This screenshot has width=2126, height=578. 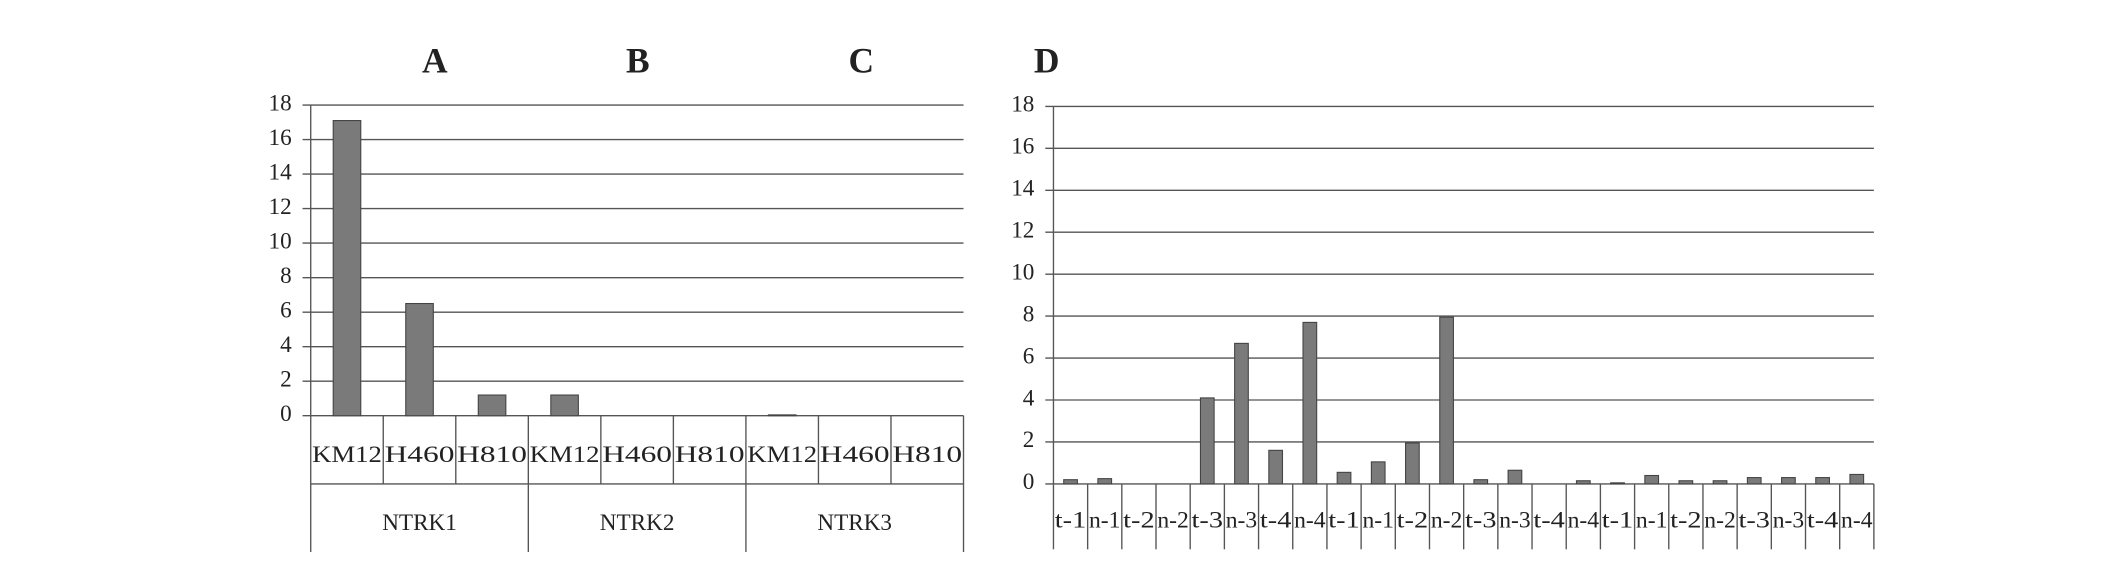 What do you see at coordinates (419, 523) in the screenshot?
I see `group-label: NTRK1` at bounding box center [419, 523].